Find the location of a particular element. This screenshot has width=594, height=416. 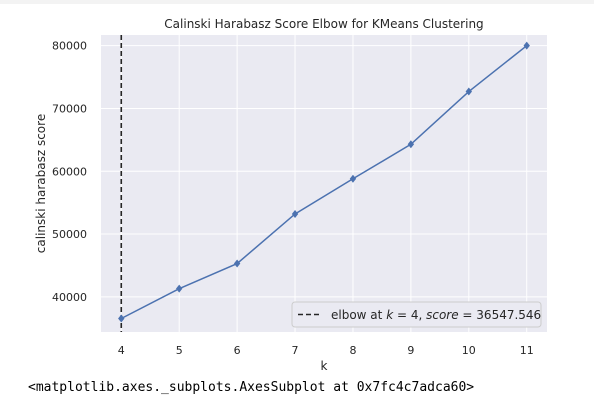

x-tick-label: 6 is located at coordinates (237, 350).